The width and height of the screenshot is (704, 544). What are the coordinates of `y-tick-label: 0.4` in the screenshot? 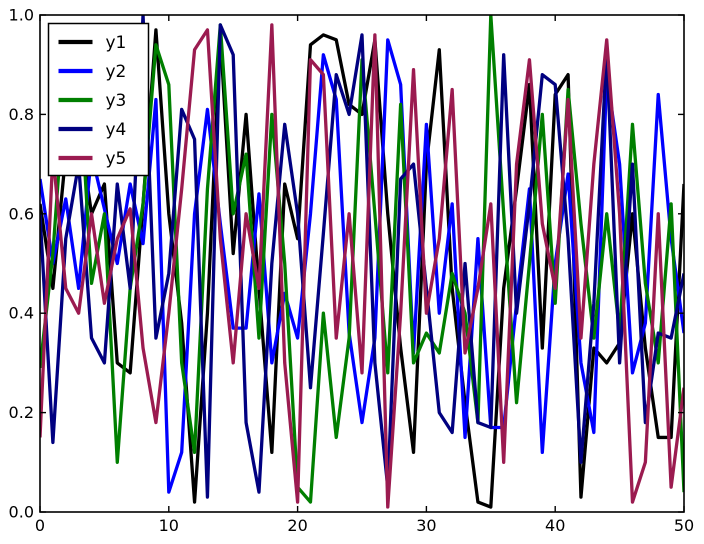 It's located at (21, 313).